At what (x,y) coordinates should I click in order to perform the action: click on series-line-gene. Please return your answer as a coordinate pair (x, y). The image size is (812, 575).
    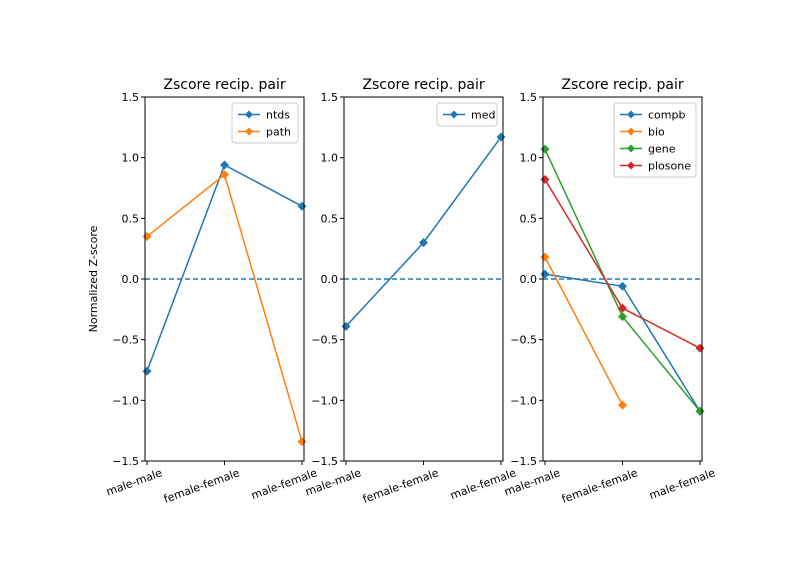
    Looking at the image, I should click on (622, 280).